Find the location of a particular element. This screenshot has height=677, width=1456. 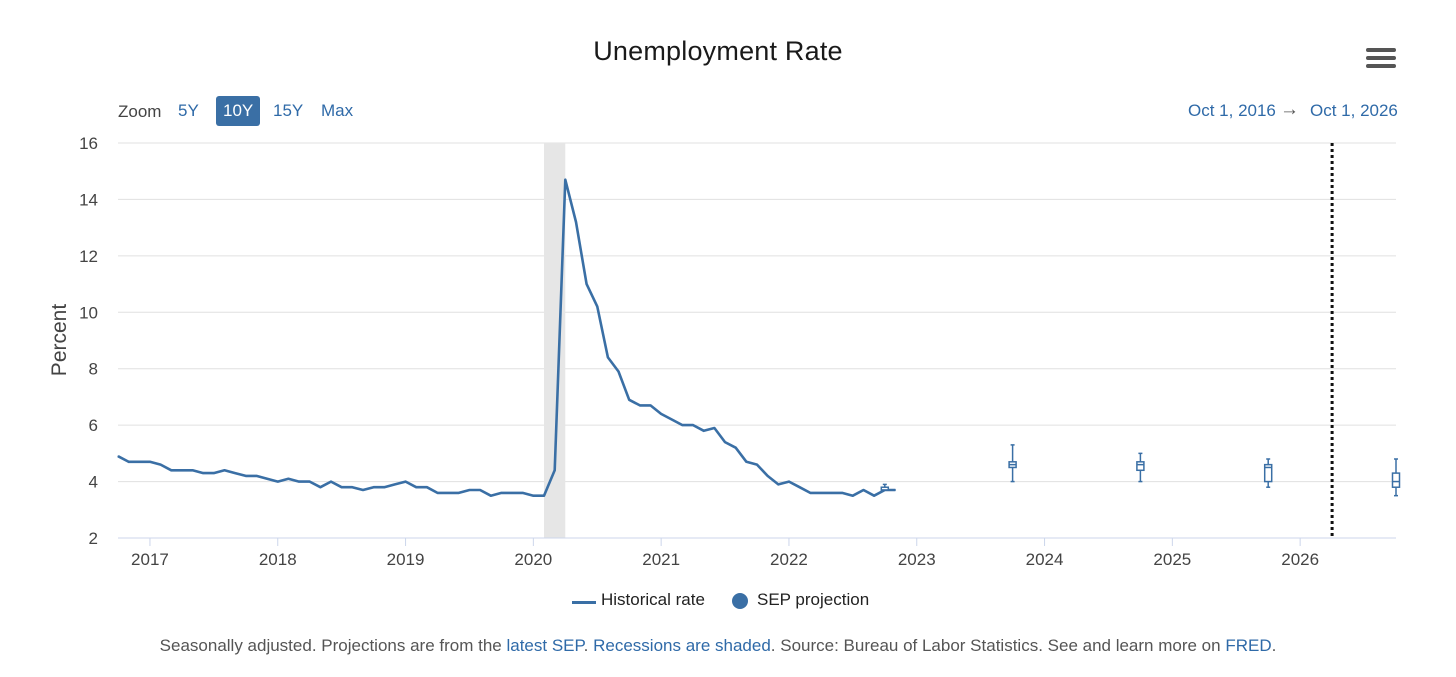

y-tick-label: 14 is located at coordinates (88, 199).